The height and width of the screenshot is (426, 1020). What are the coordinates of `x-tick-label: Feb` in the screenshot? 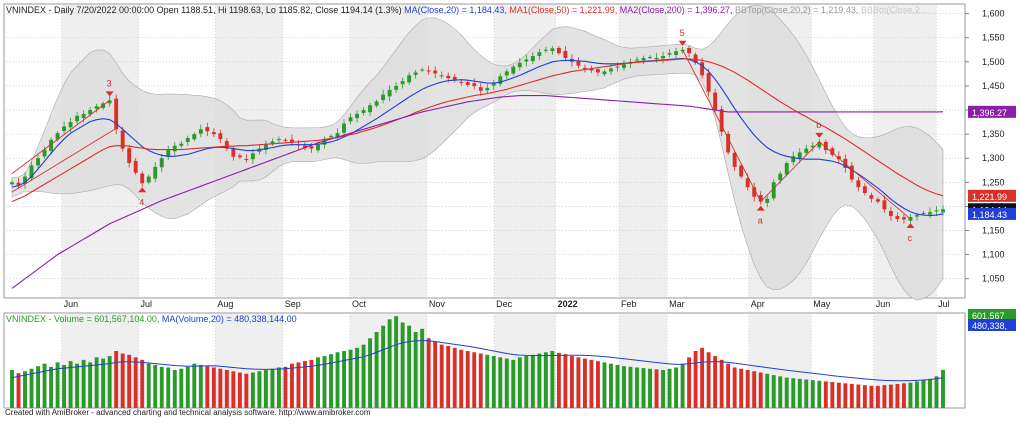 It's located at (629, 304).